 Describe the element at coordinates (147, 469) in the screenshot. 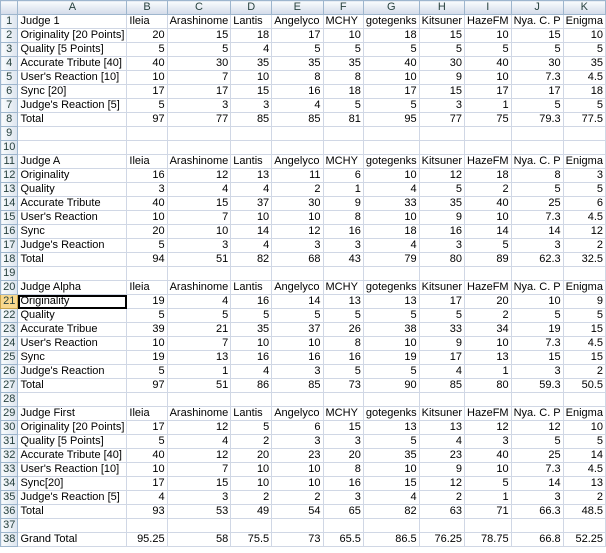

I see `cell-b33: 10` at that location.